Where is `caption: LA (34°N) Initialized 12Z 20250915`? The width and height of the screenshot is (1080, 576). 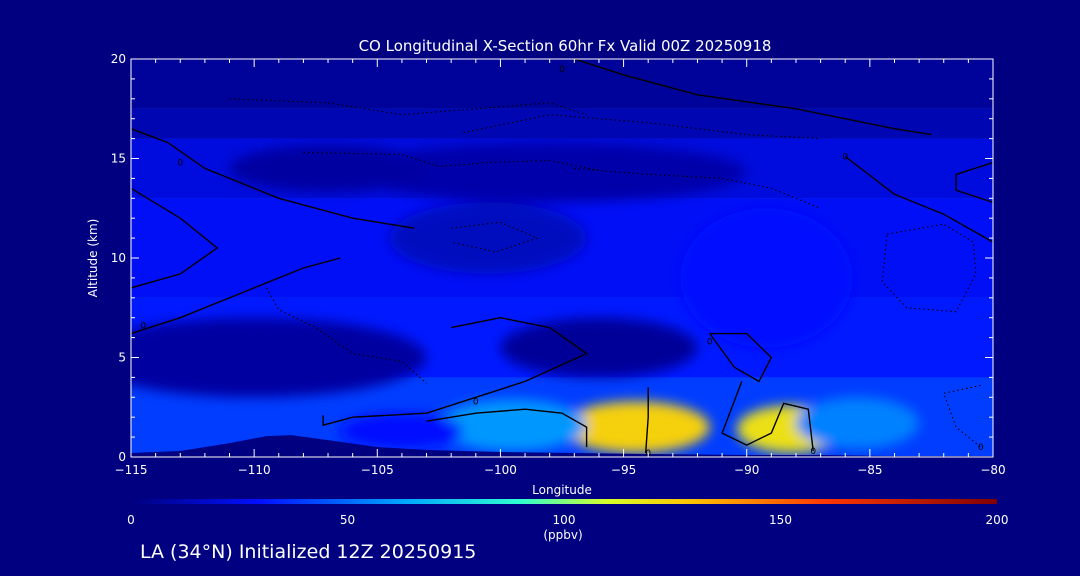
caption: LA (34°N) Initialized 12Z 20250915 is located at coordinates (308, 552).